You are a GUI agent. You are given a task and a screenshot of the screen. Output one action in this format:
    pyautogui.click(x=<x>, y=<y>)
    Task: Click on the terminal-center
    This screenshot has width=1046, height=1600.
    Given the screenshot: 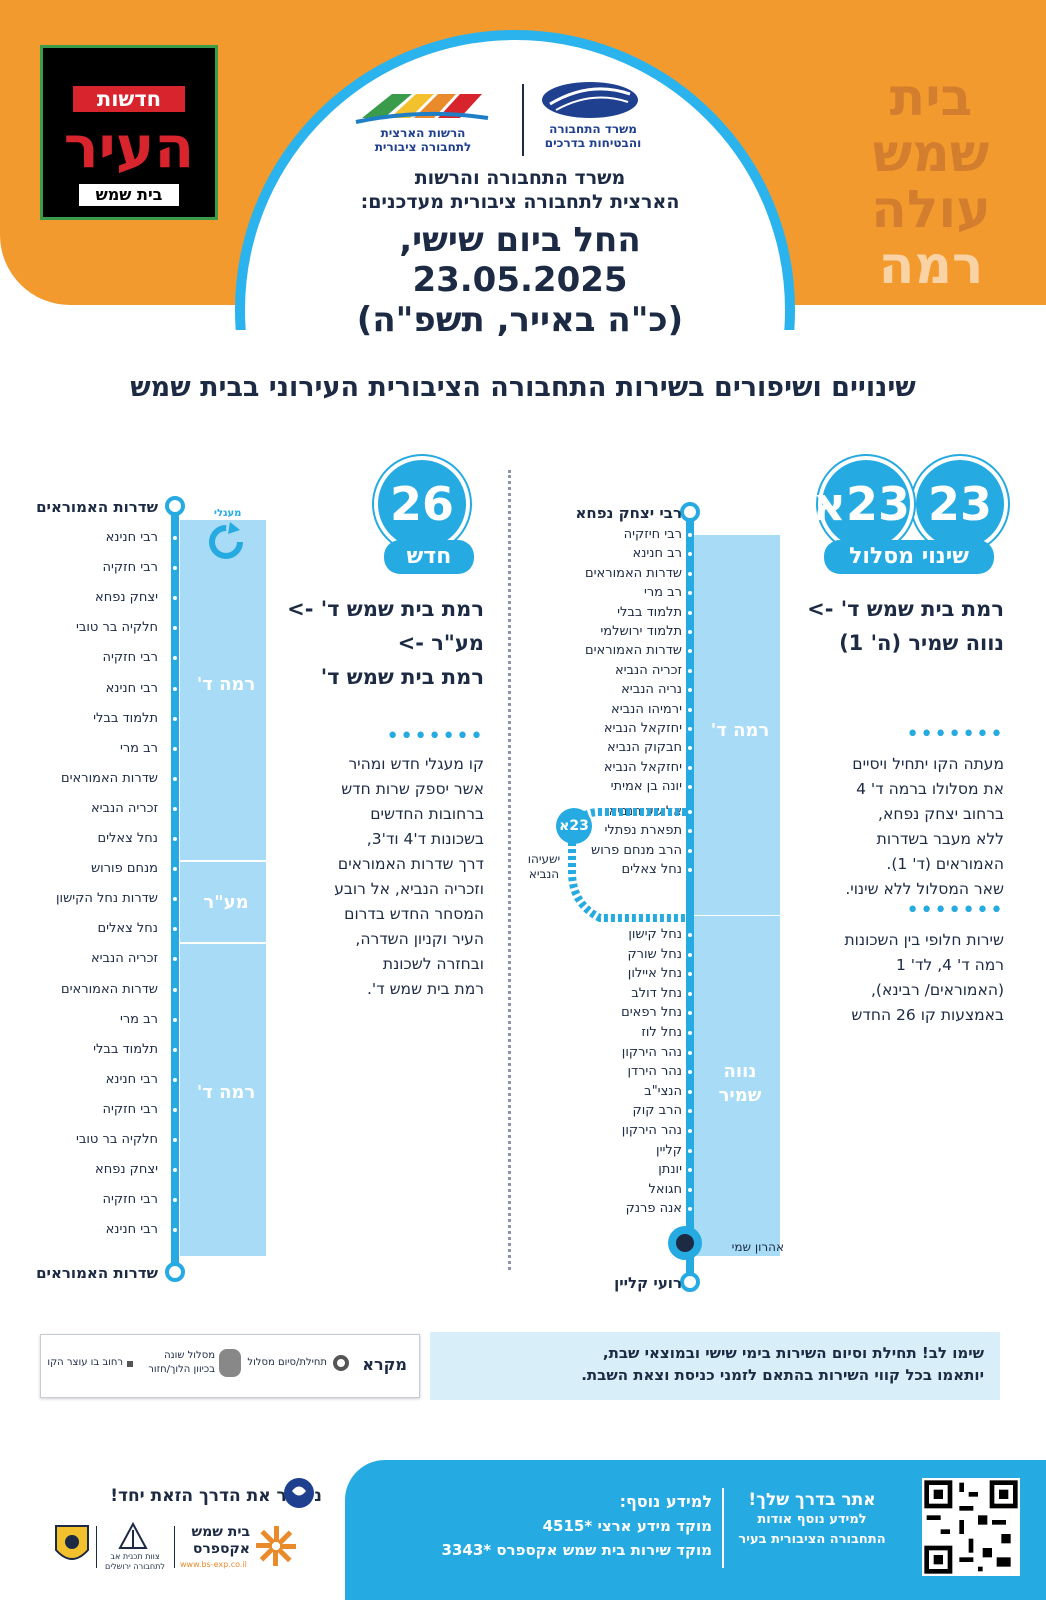 What is the action you would take?
    pyautogui.click(x=685, y=1243)
    